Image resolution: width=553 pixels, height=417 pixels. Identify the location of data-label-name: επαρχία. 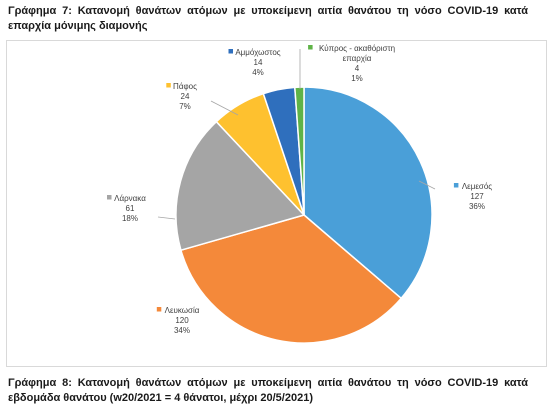
(357, 58).